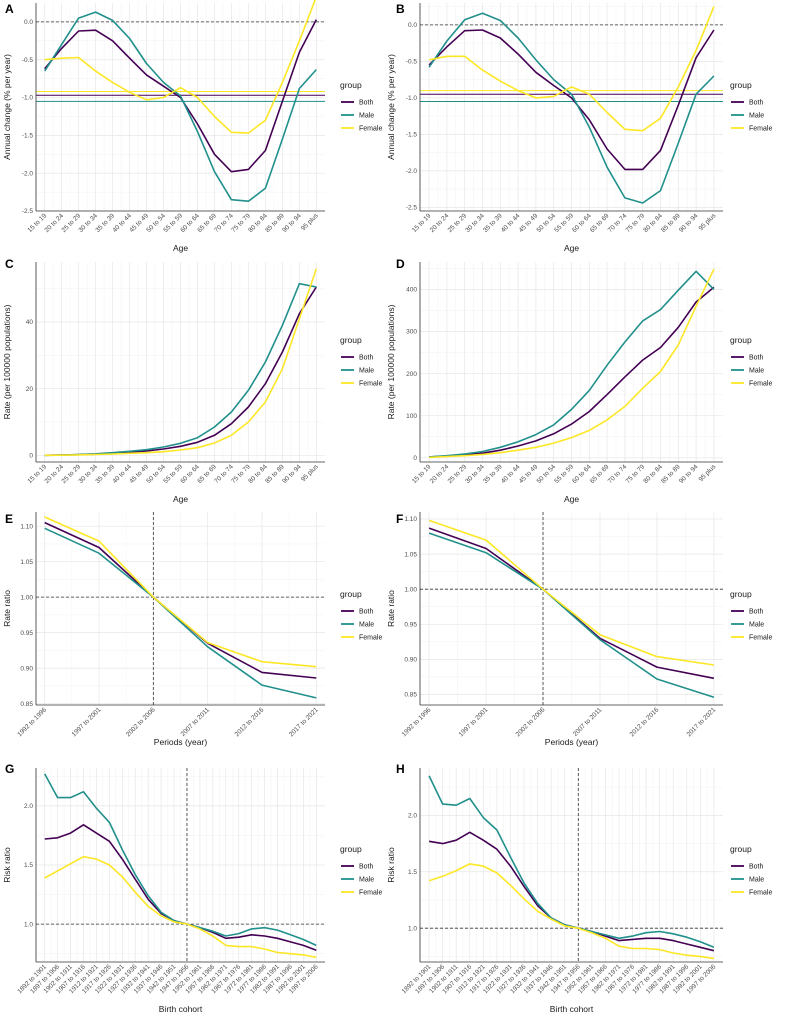  What do you see at coordinates (28, 173) in the screenshot?
I see `y-tick-label: -2.0` at bounding box center [28, 173].